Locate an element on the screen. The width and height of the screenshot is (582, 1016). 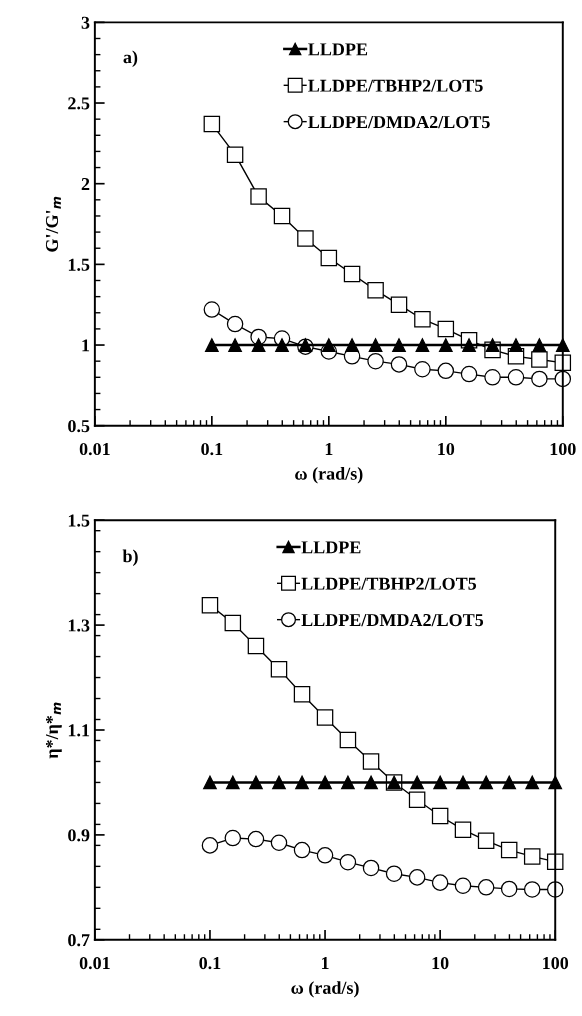
y-tick-label: 3 is located at coordinates (85, 22).